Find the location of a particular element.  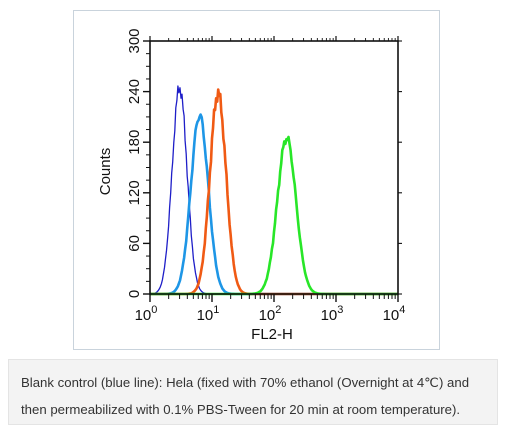

x-tick-label: 10³ is located at coordinates (332, 314).